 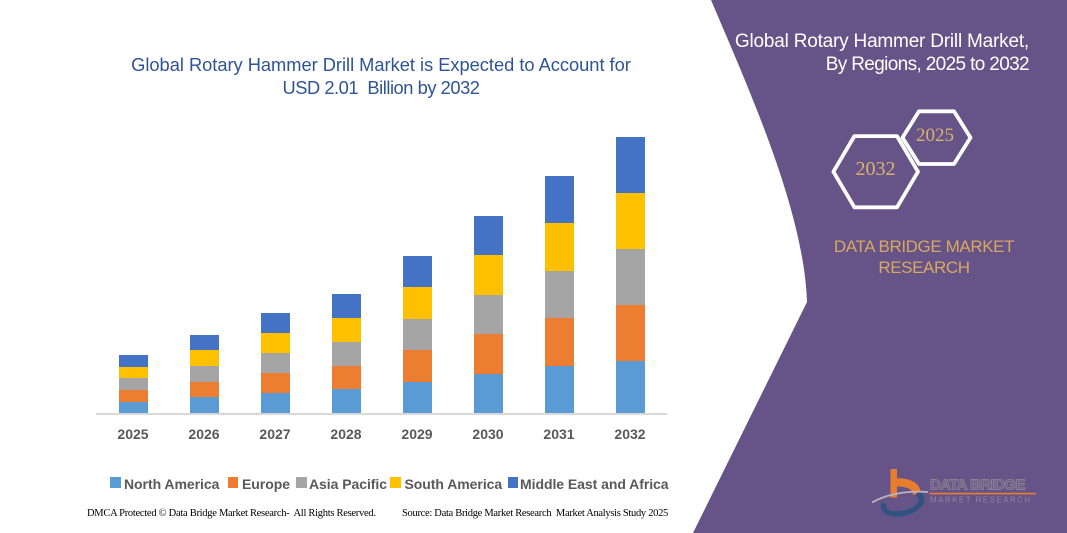 What do you see at coordinates (981, 500) in the screenshot?
I see `svg-text: MARKET RESEARCH` at bounding box center [981, 500].